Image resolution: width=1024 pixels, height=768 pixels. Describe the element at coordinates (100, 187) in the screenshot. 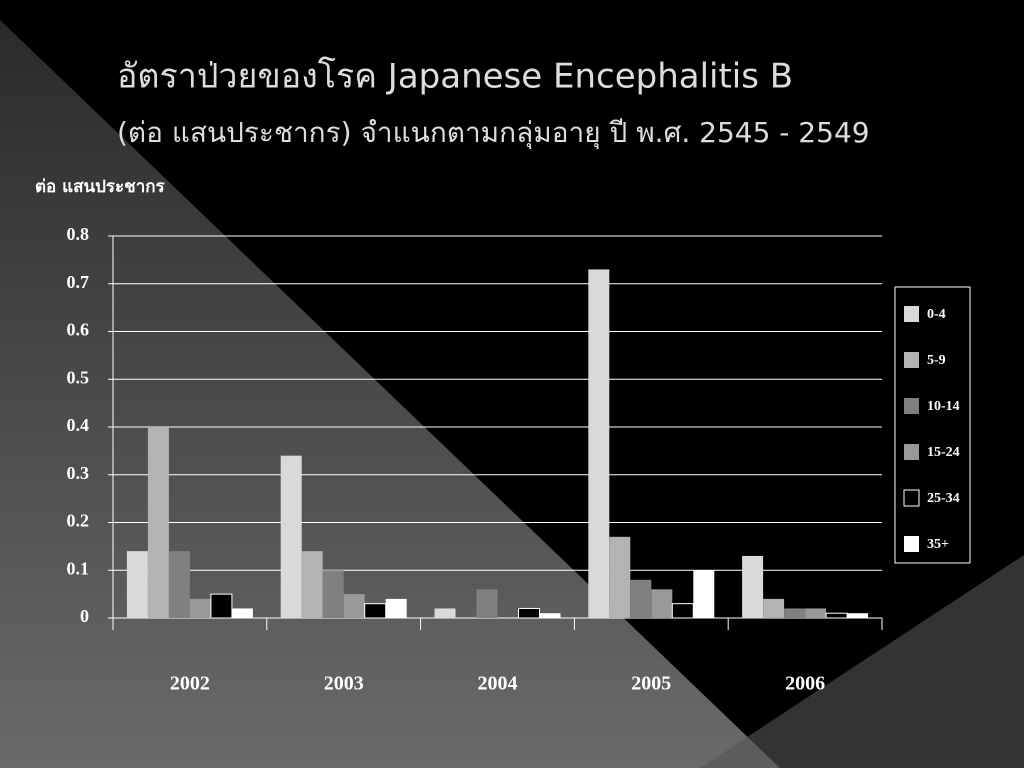

I see `y-axis-label: ต่อ แสนประชากร` at that location.